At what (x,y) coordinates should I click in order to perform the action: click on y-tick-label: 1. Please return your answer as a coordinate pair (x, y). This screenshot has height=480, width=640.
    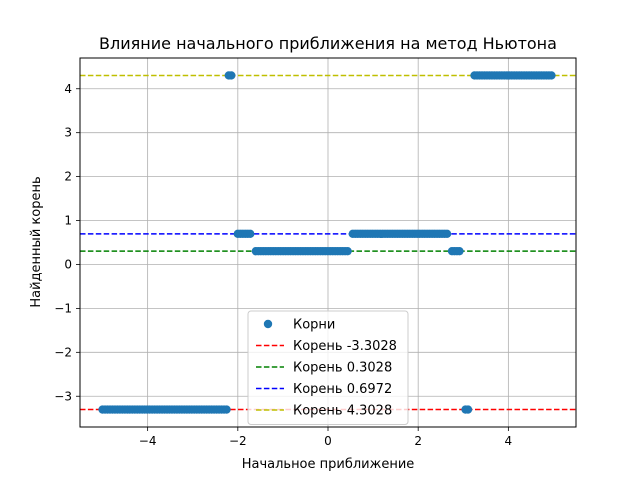
    Looking at the image, I should click on (68, 221).